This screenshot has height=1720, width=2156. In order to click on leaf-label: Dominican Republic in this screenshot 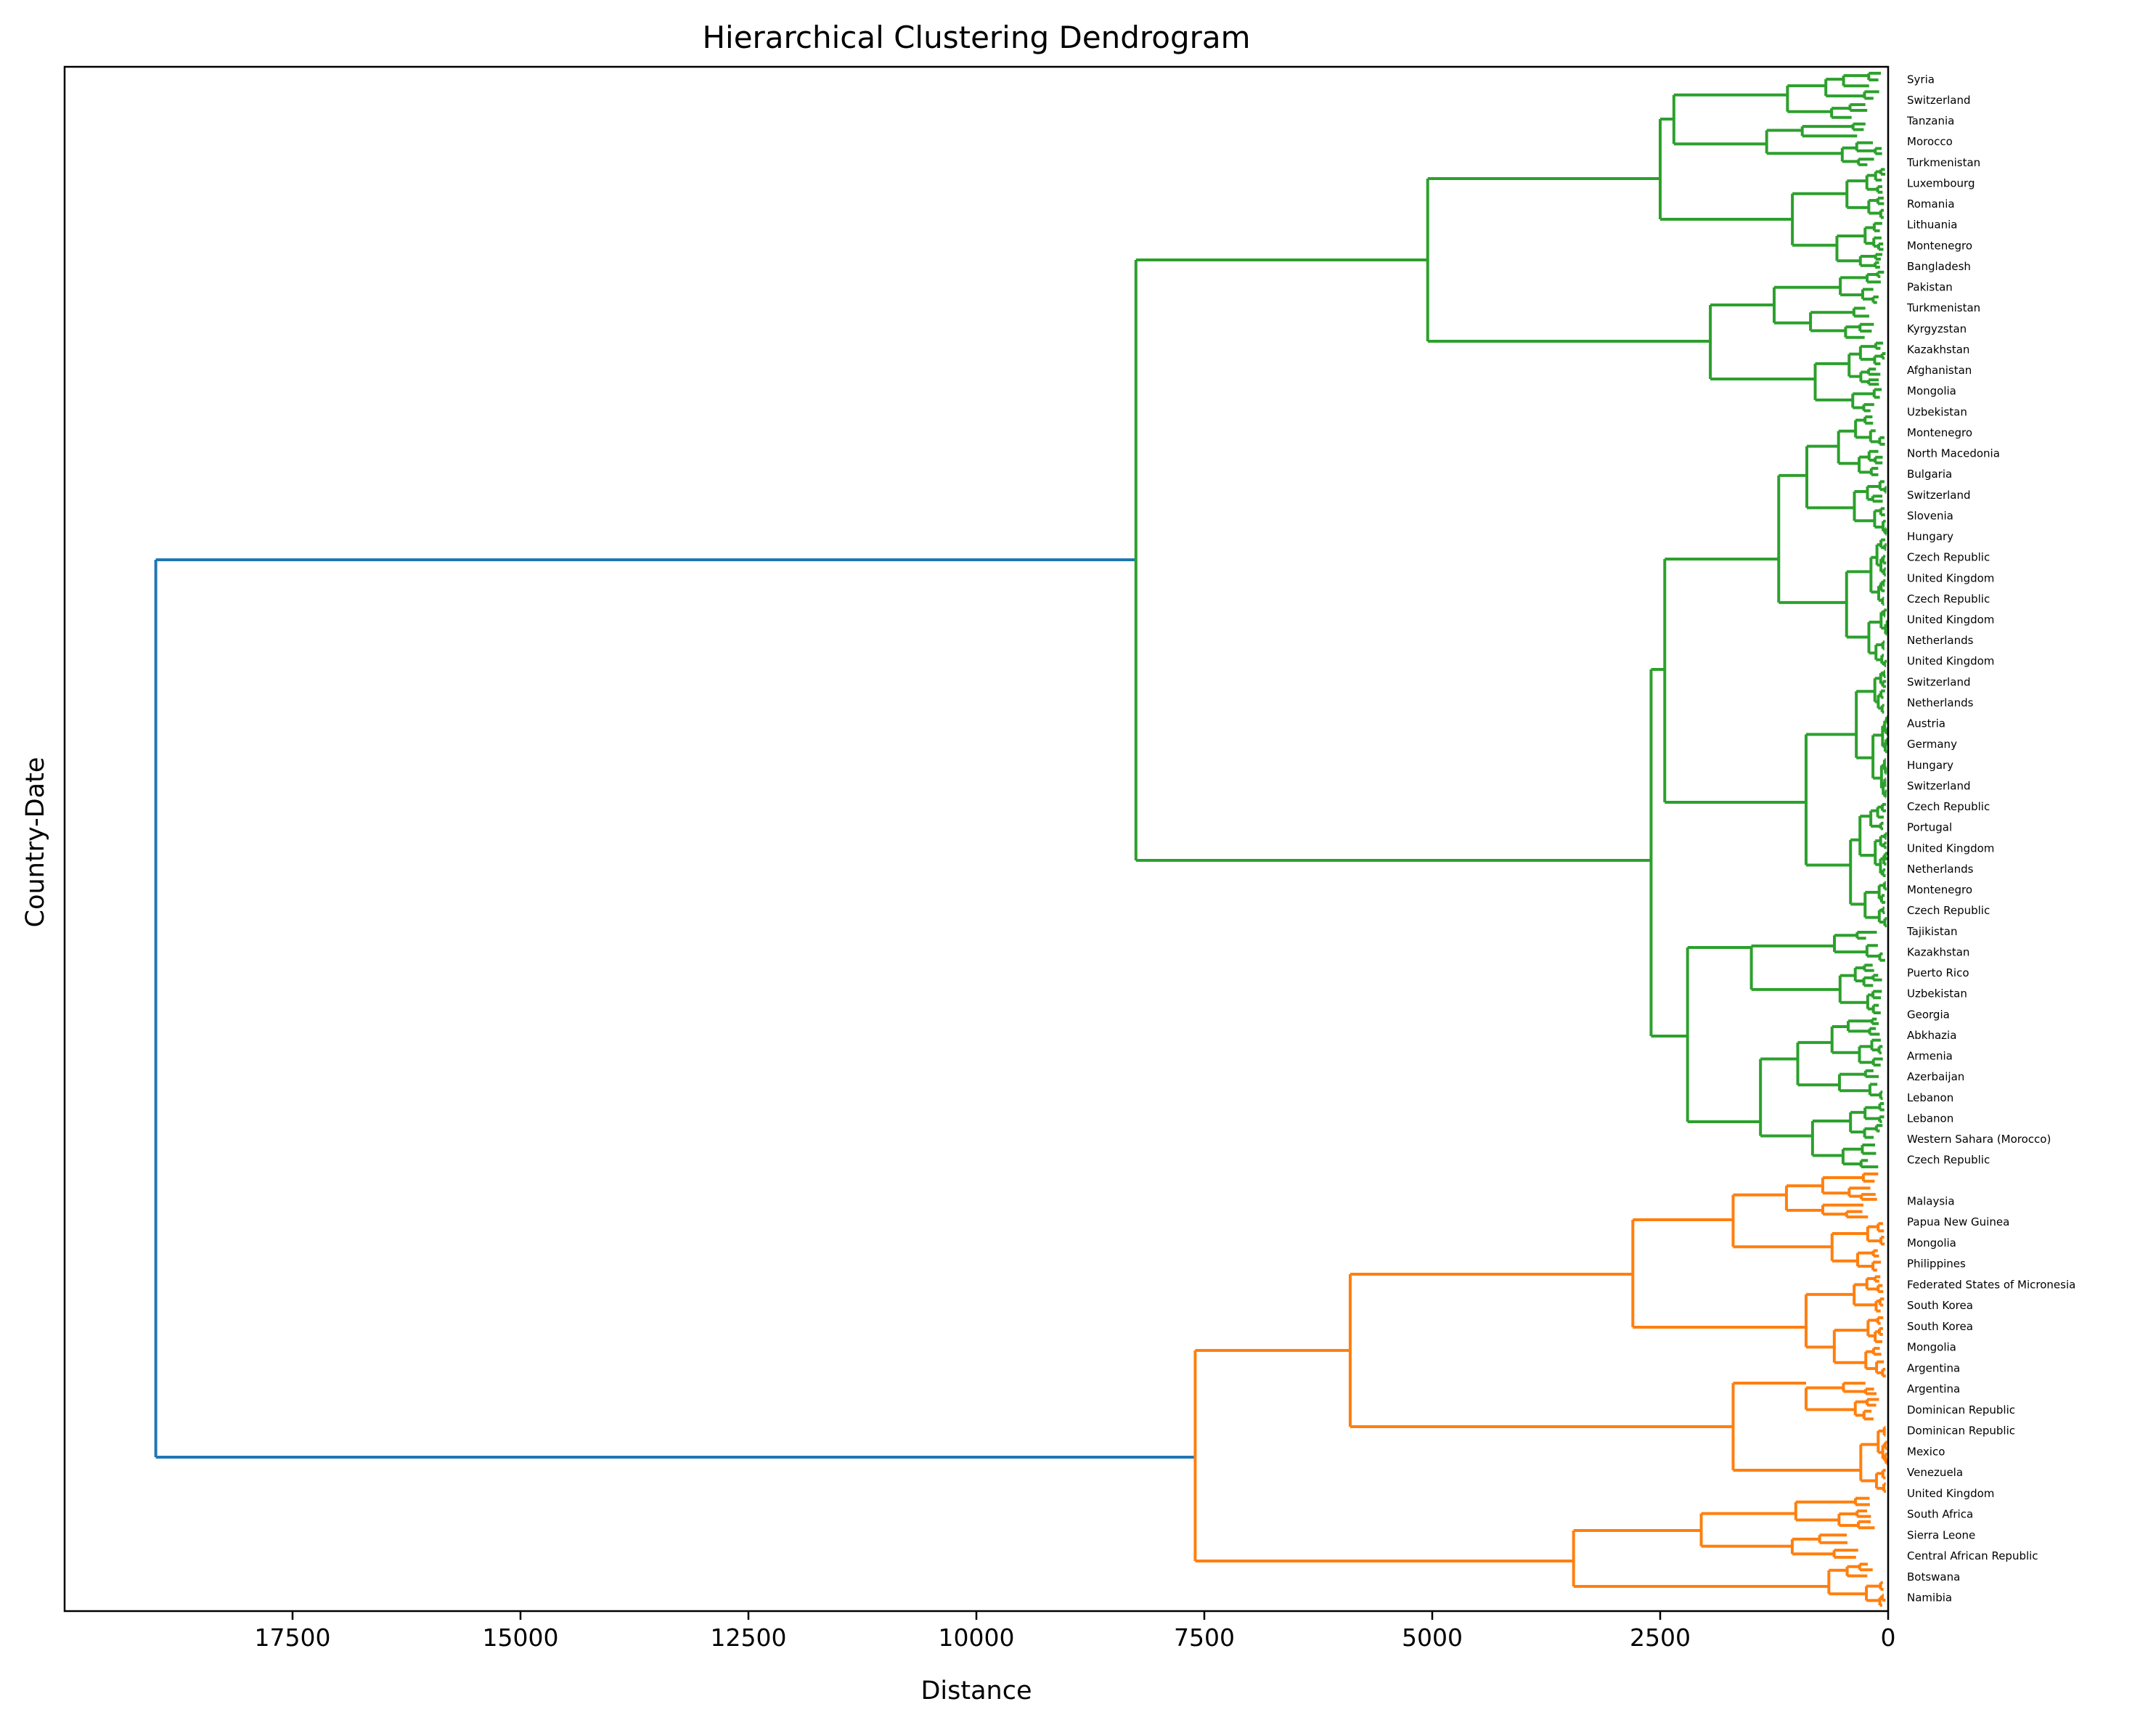, I will do `click(1961, 1410)`.